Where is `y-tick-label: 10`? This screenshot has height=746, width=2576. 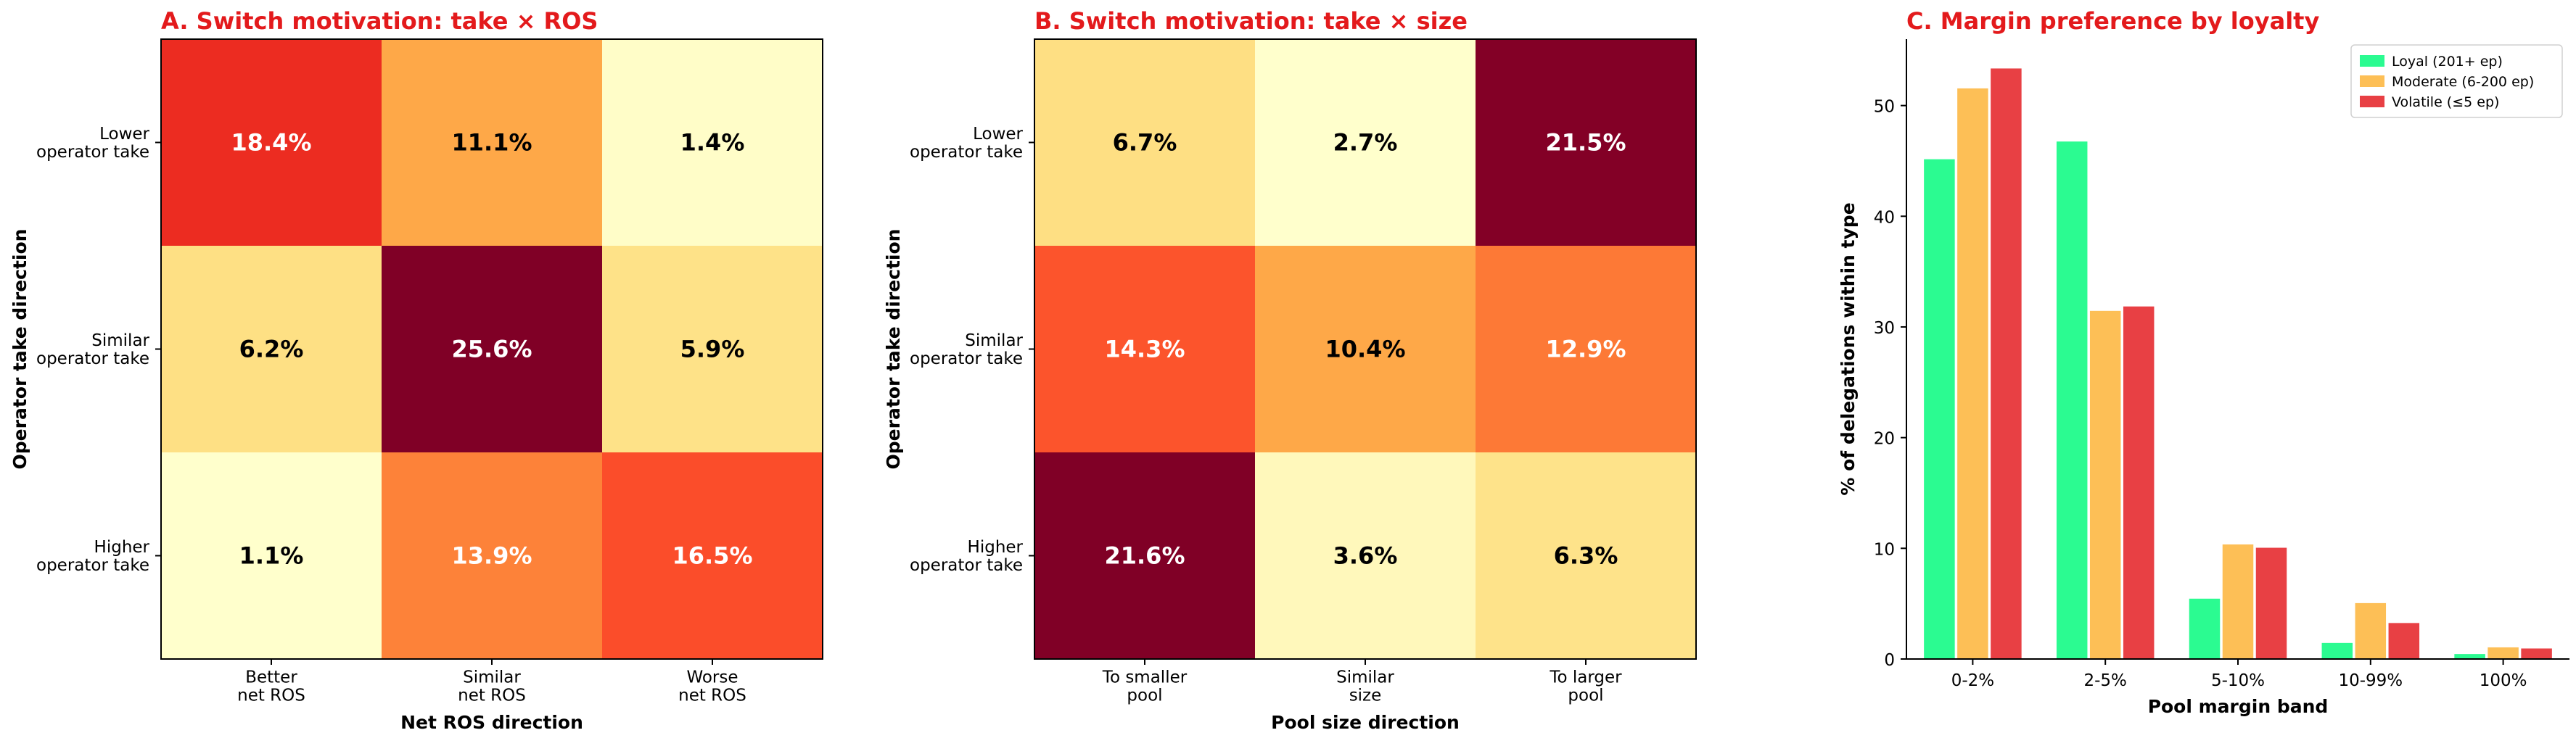
y-tick-label: 10 is located at coordinates (1884, 549).